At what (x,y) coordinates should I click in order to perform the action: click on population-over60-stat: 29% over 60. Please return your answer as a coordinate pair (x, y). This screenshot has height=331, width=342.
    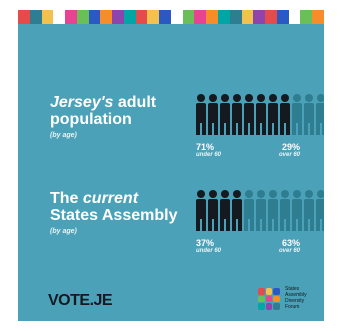
    Looking at the image, I should click on (289, 150).